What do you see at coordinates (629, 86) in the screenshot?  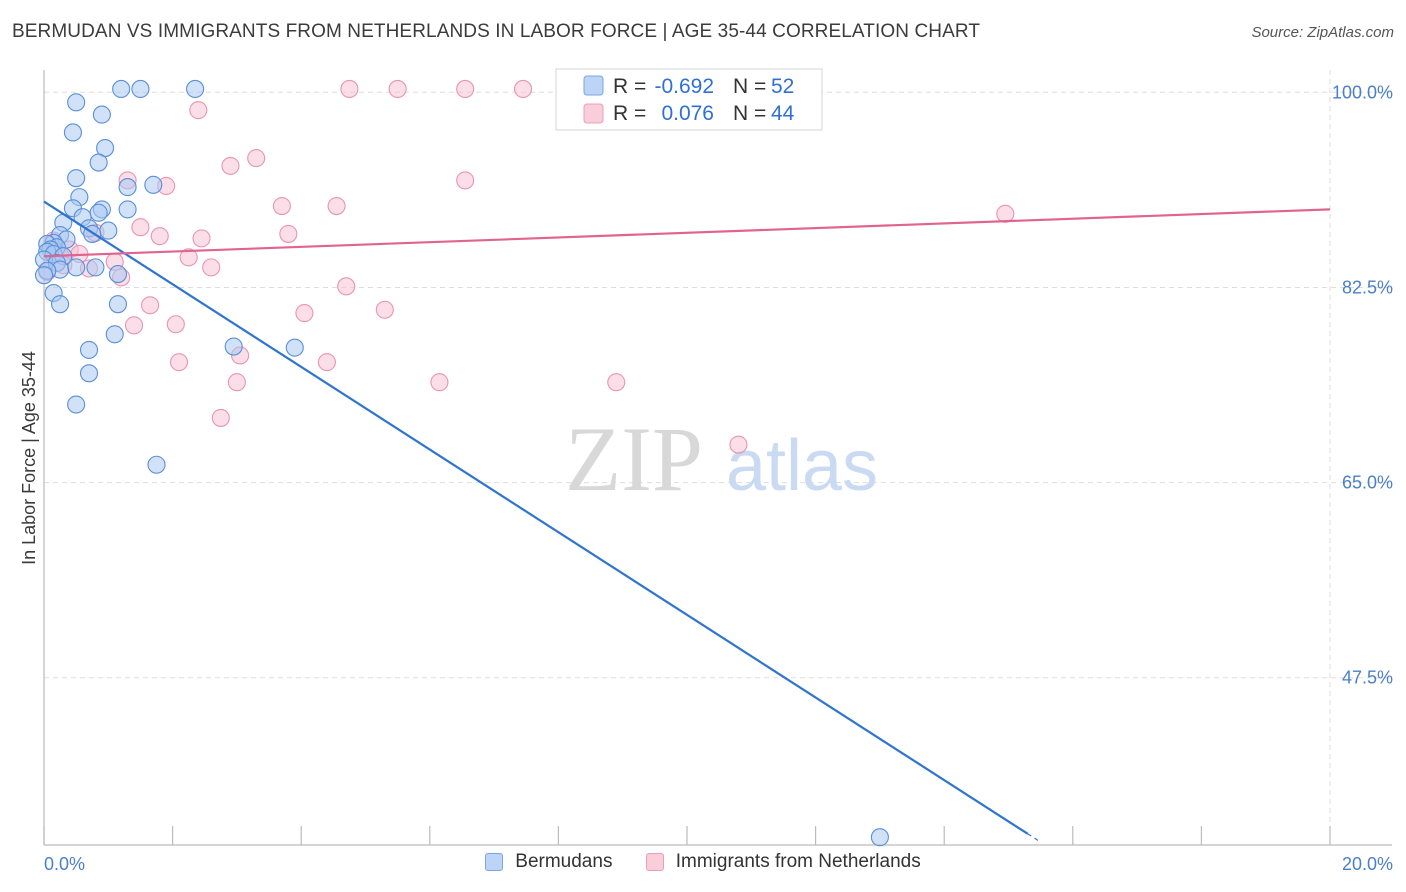 I see `legend-r-label-1: R =` at bounding box center [629, 86].